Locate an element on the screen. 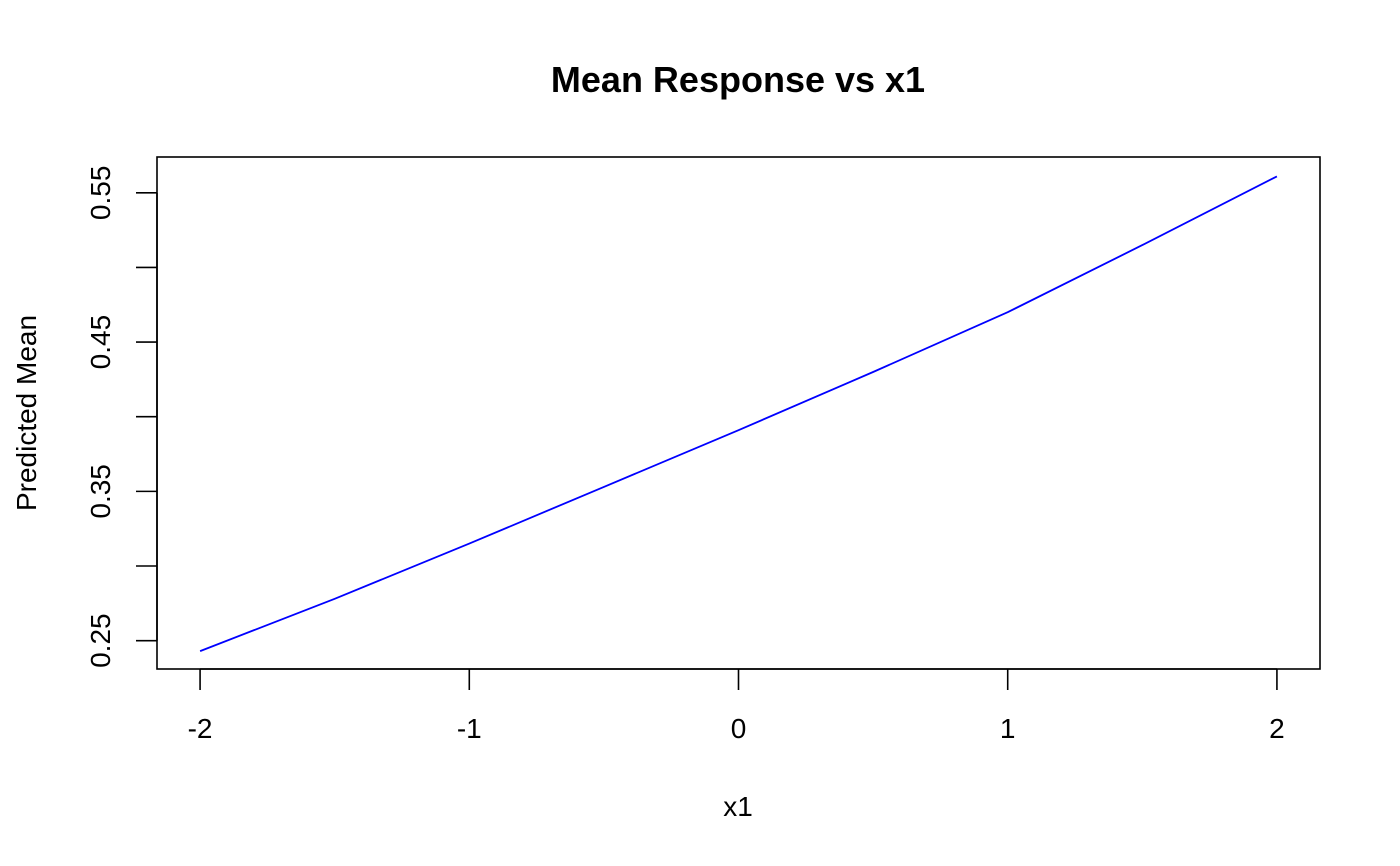 The width and height of the screenshot is (1400, 866). x-axis-label: x1 is located at coordinates (738, 806).